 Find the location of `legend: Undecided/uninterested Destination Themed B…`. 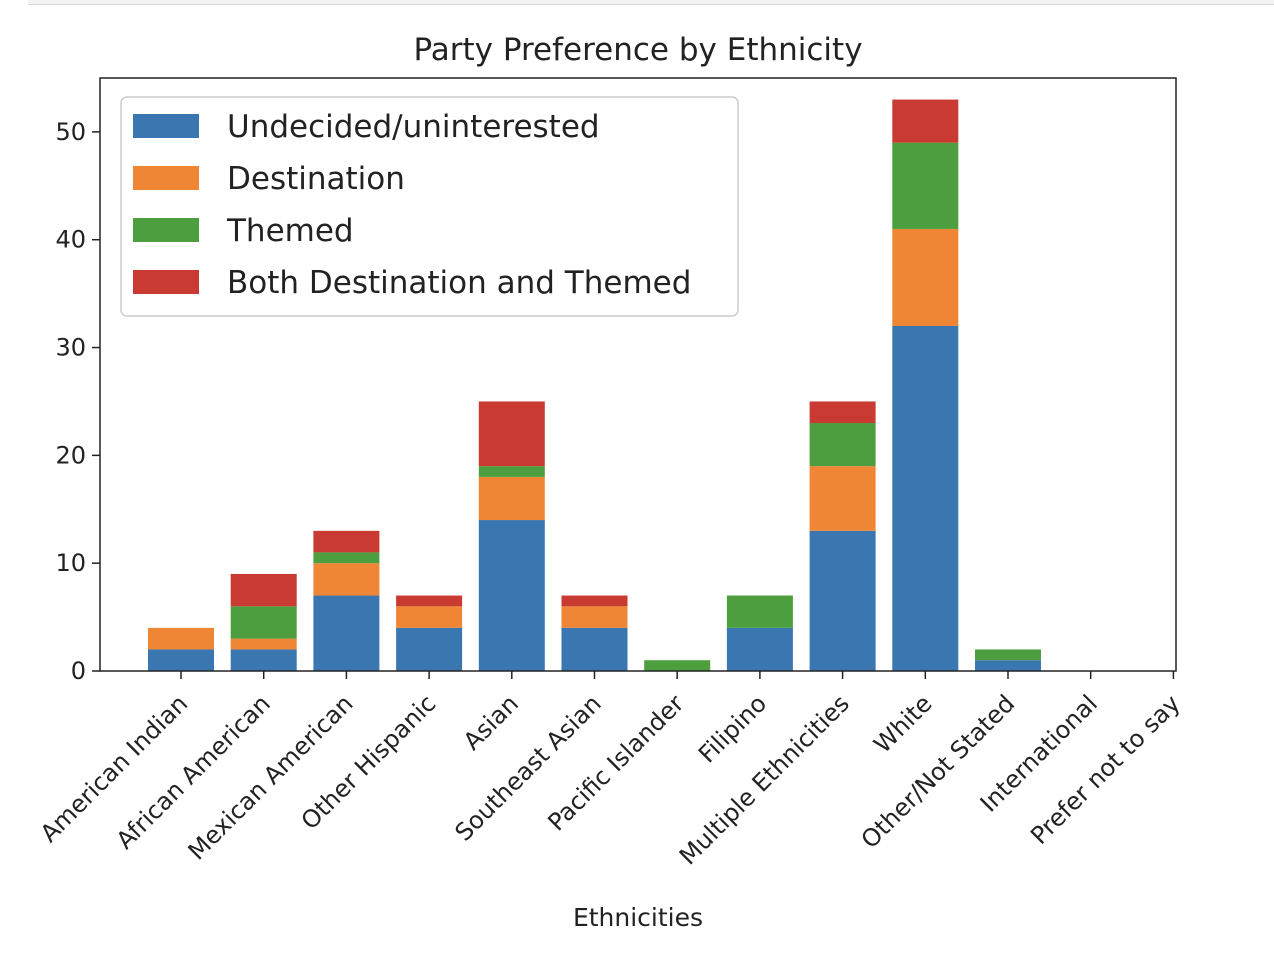

legend: Undecided/uninterested Destination Themed B… is located at coordinates (429, 206).